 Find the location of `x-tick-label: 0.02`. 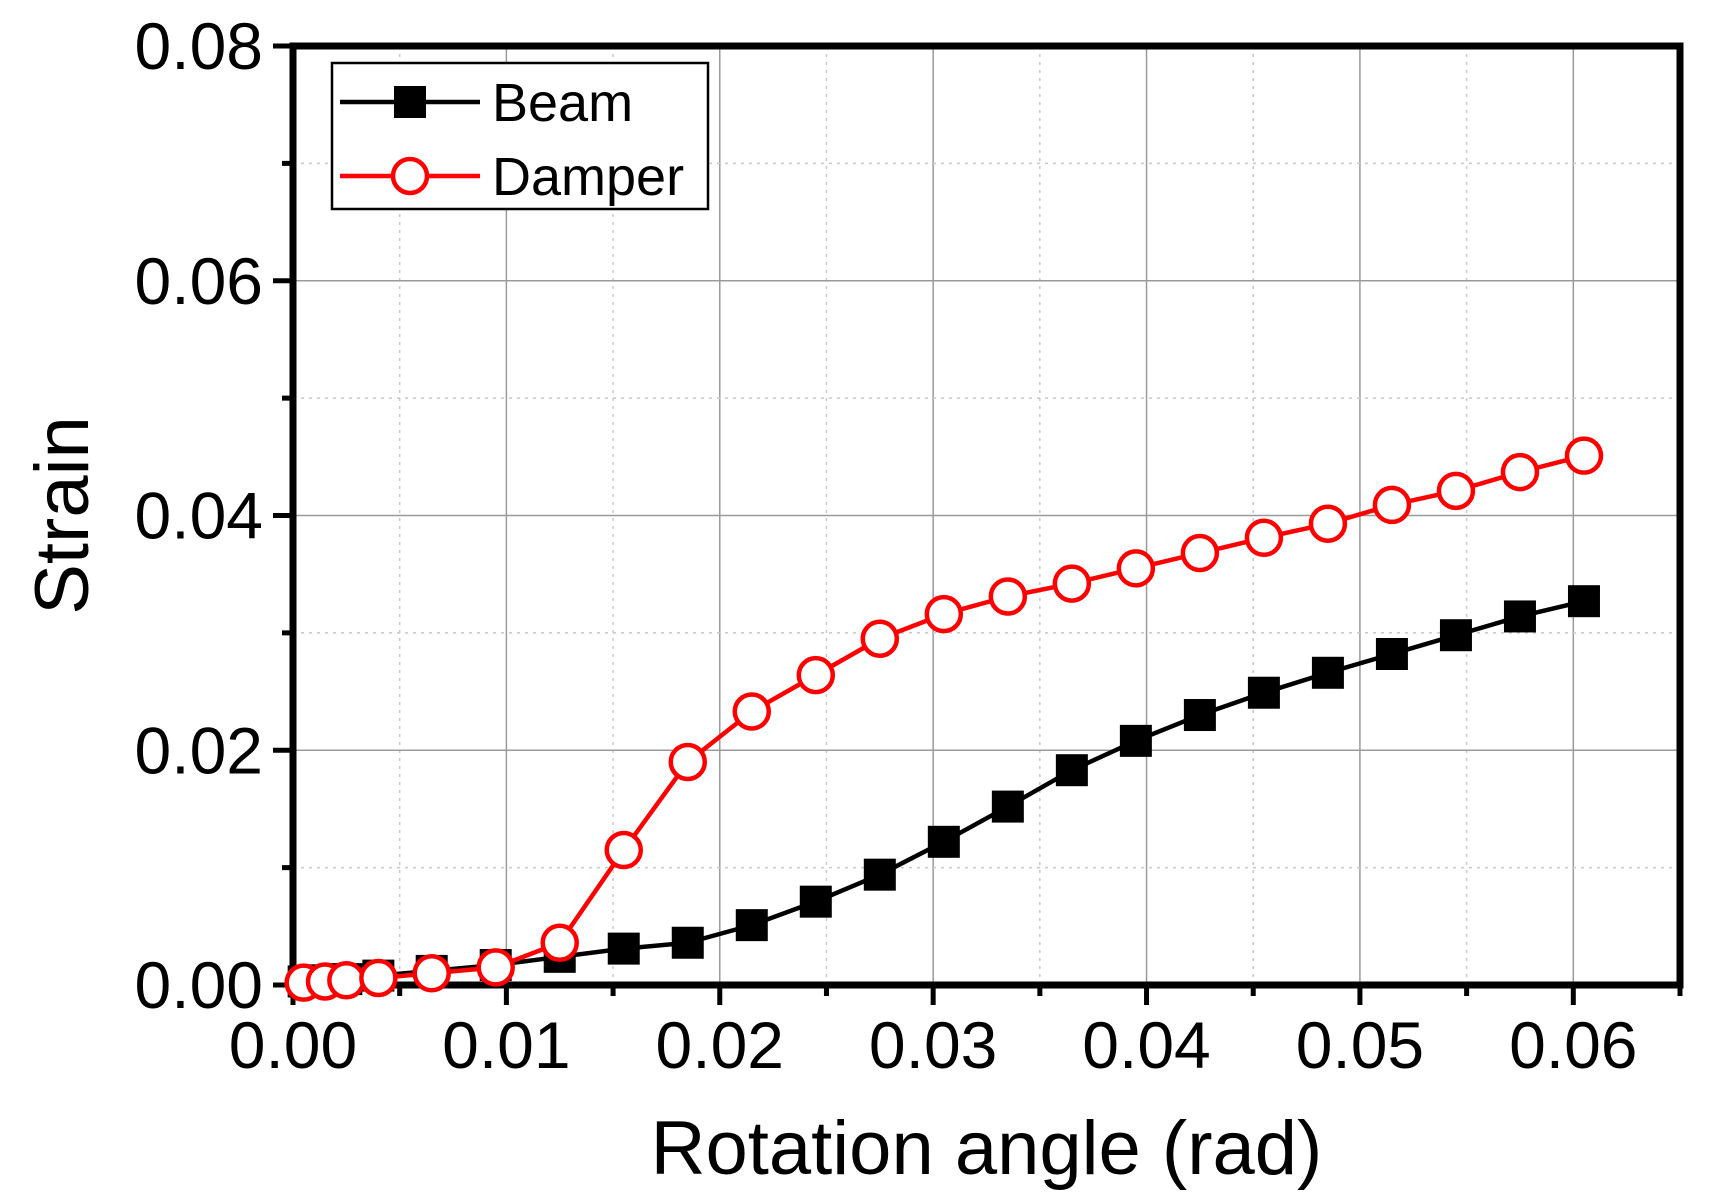

x-tick-label: 0.02 is located at coordinates (720, 1045).